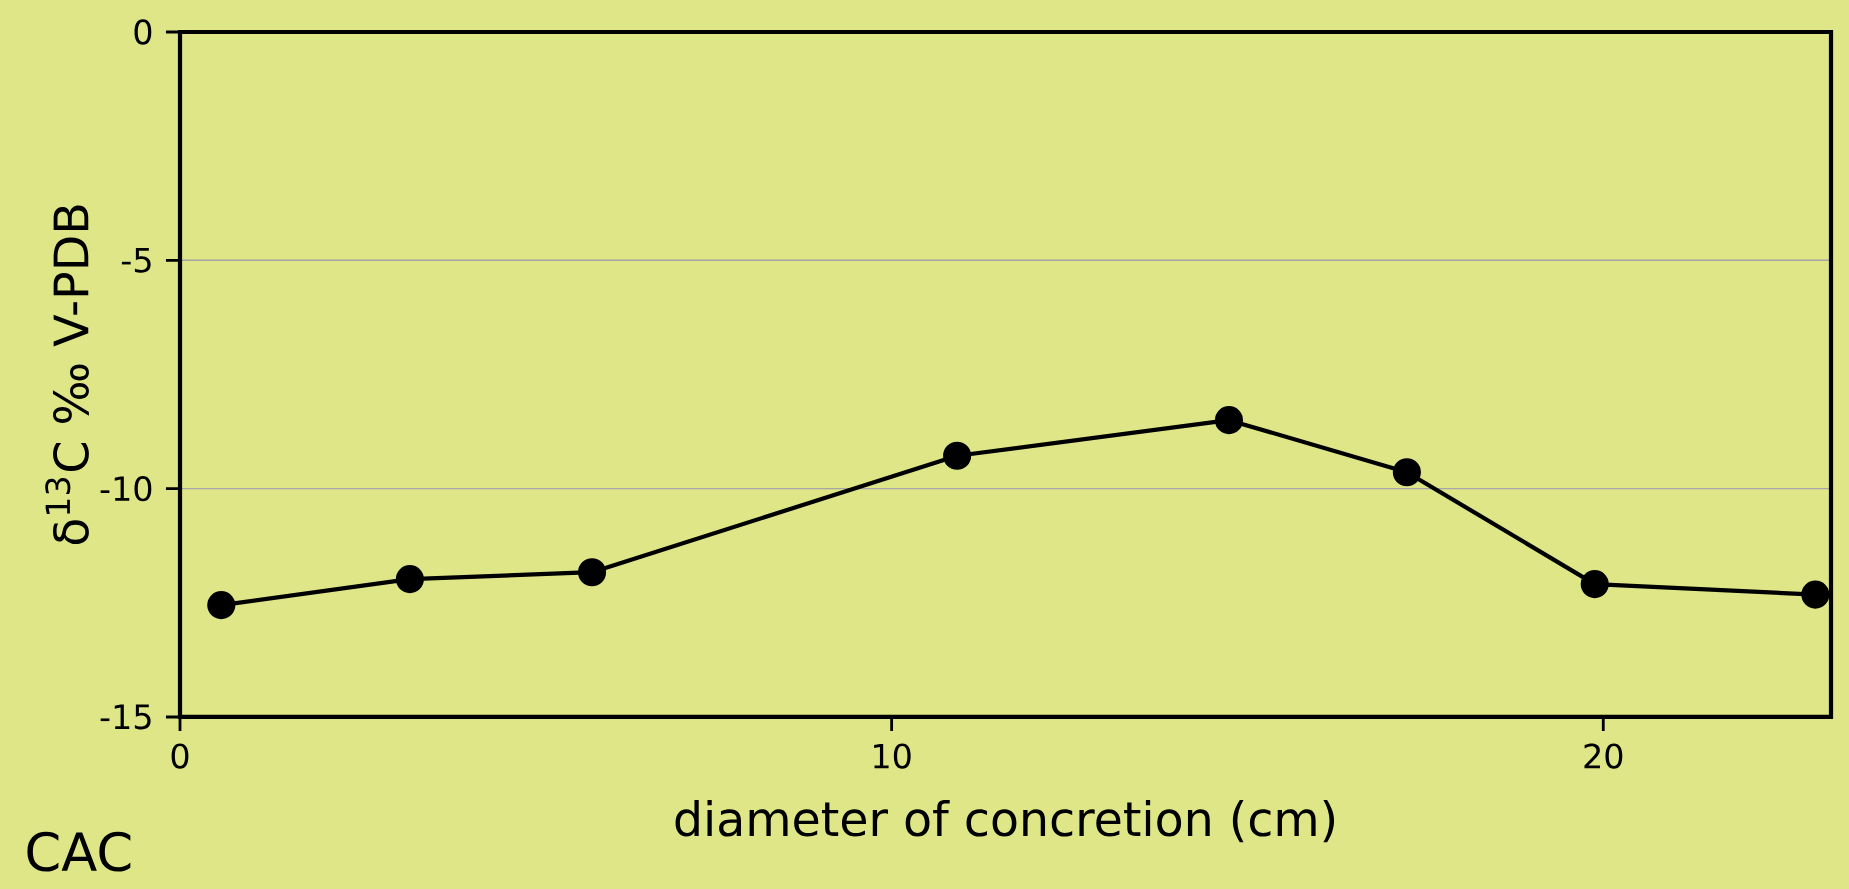 The image size is (1849, 889). What do you see at coordinates (1603, 756) in the screenshot?
I see `x-tick-label: 20` at bounding box center [1603, 756].